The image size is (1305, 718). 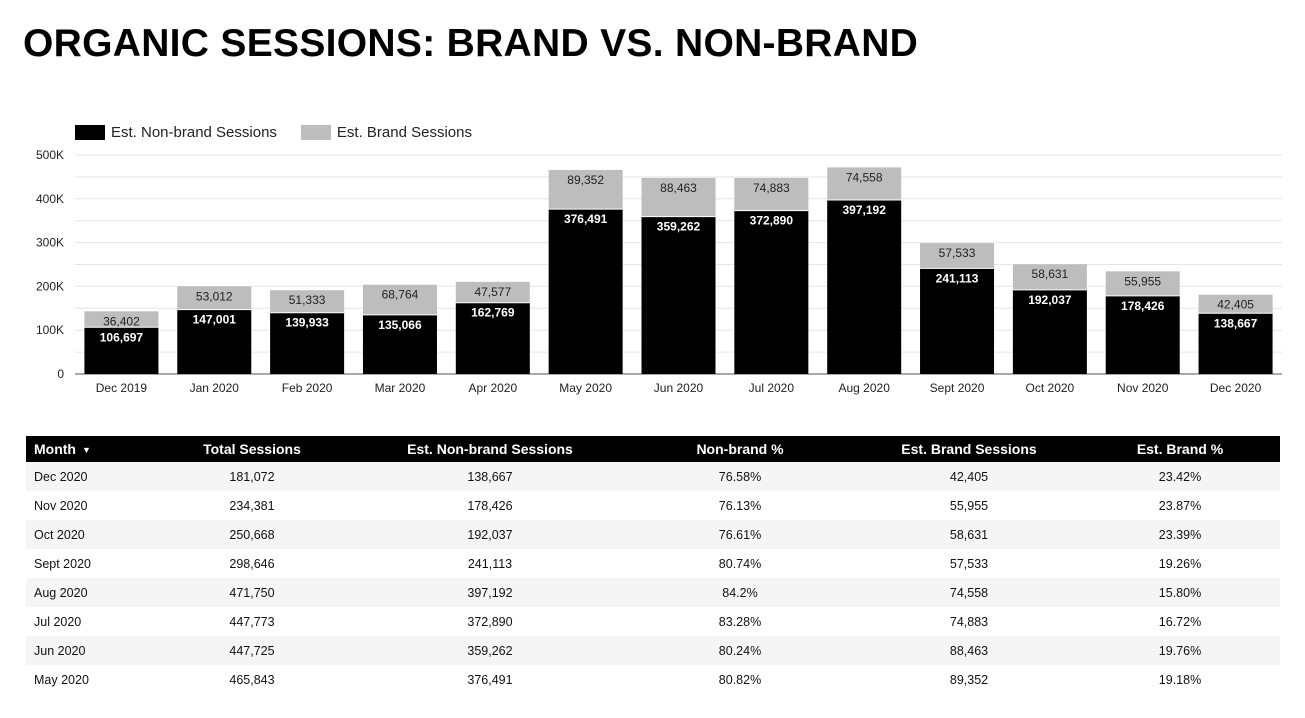 I want to click on data-label-brand: 36,402, so click(x=121, y=321).